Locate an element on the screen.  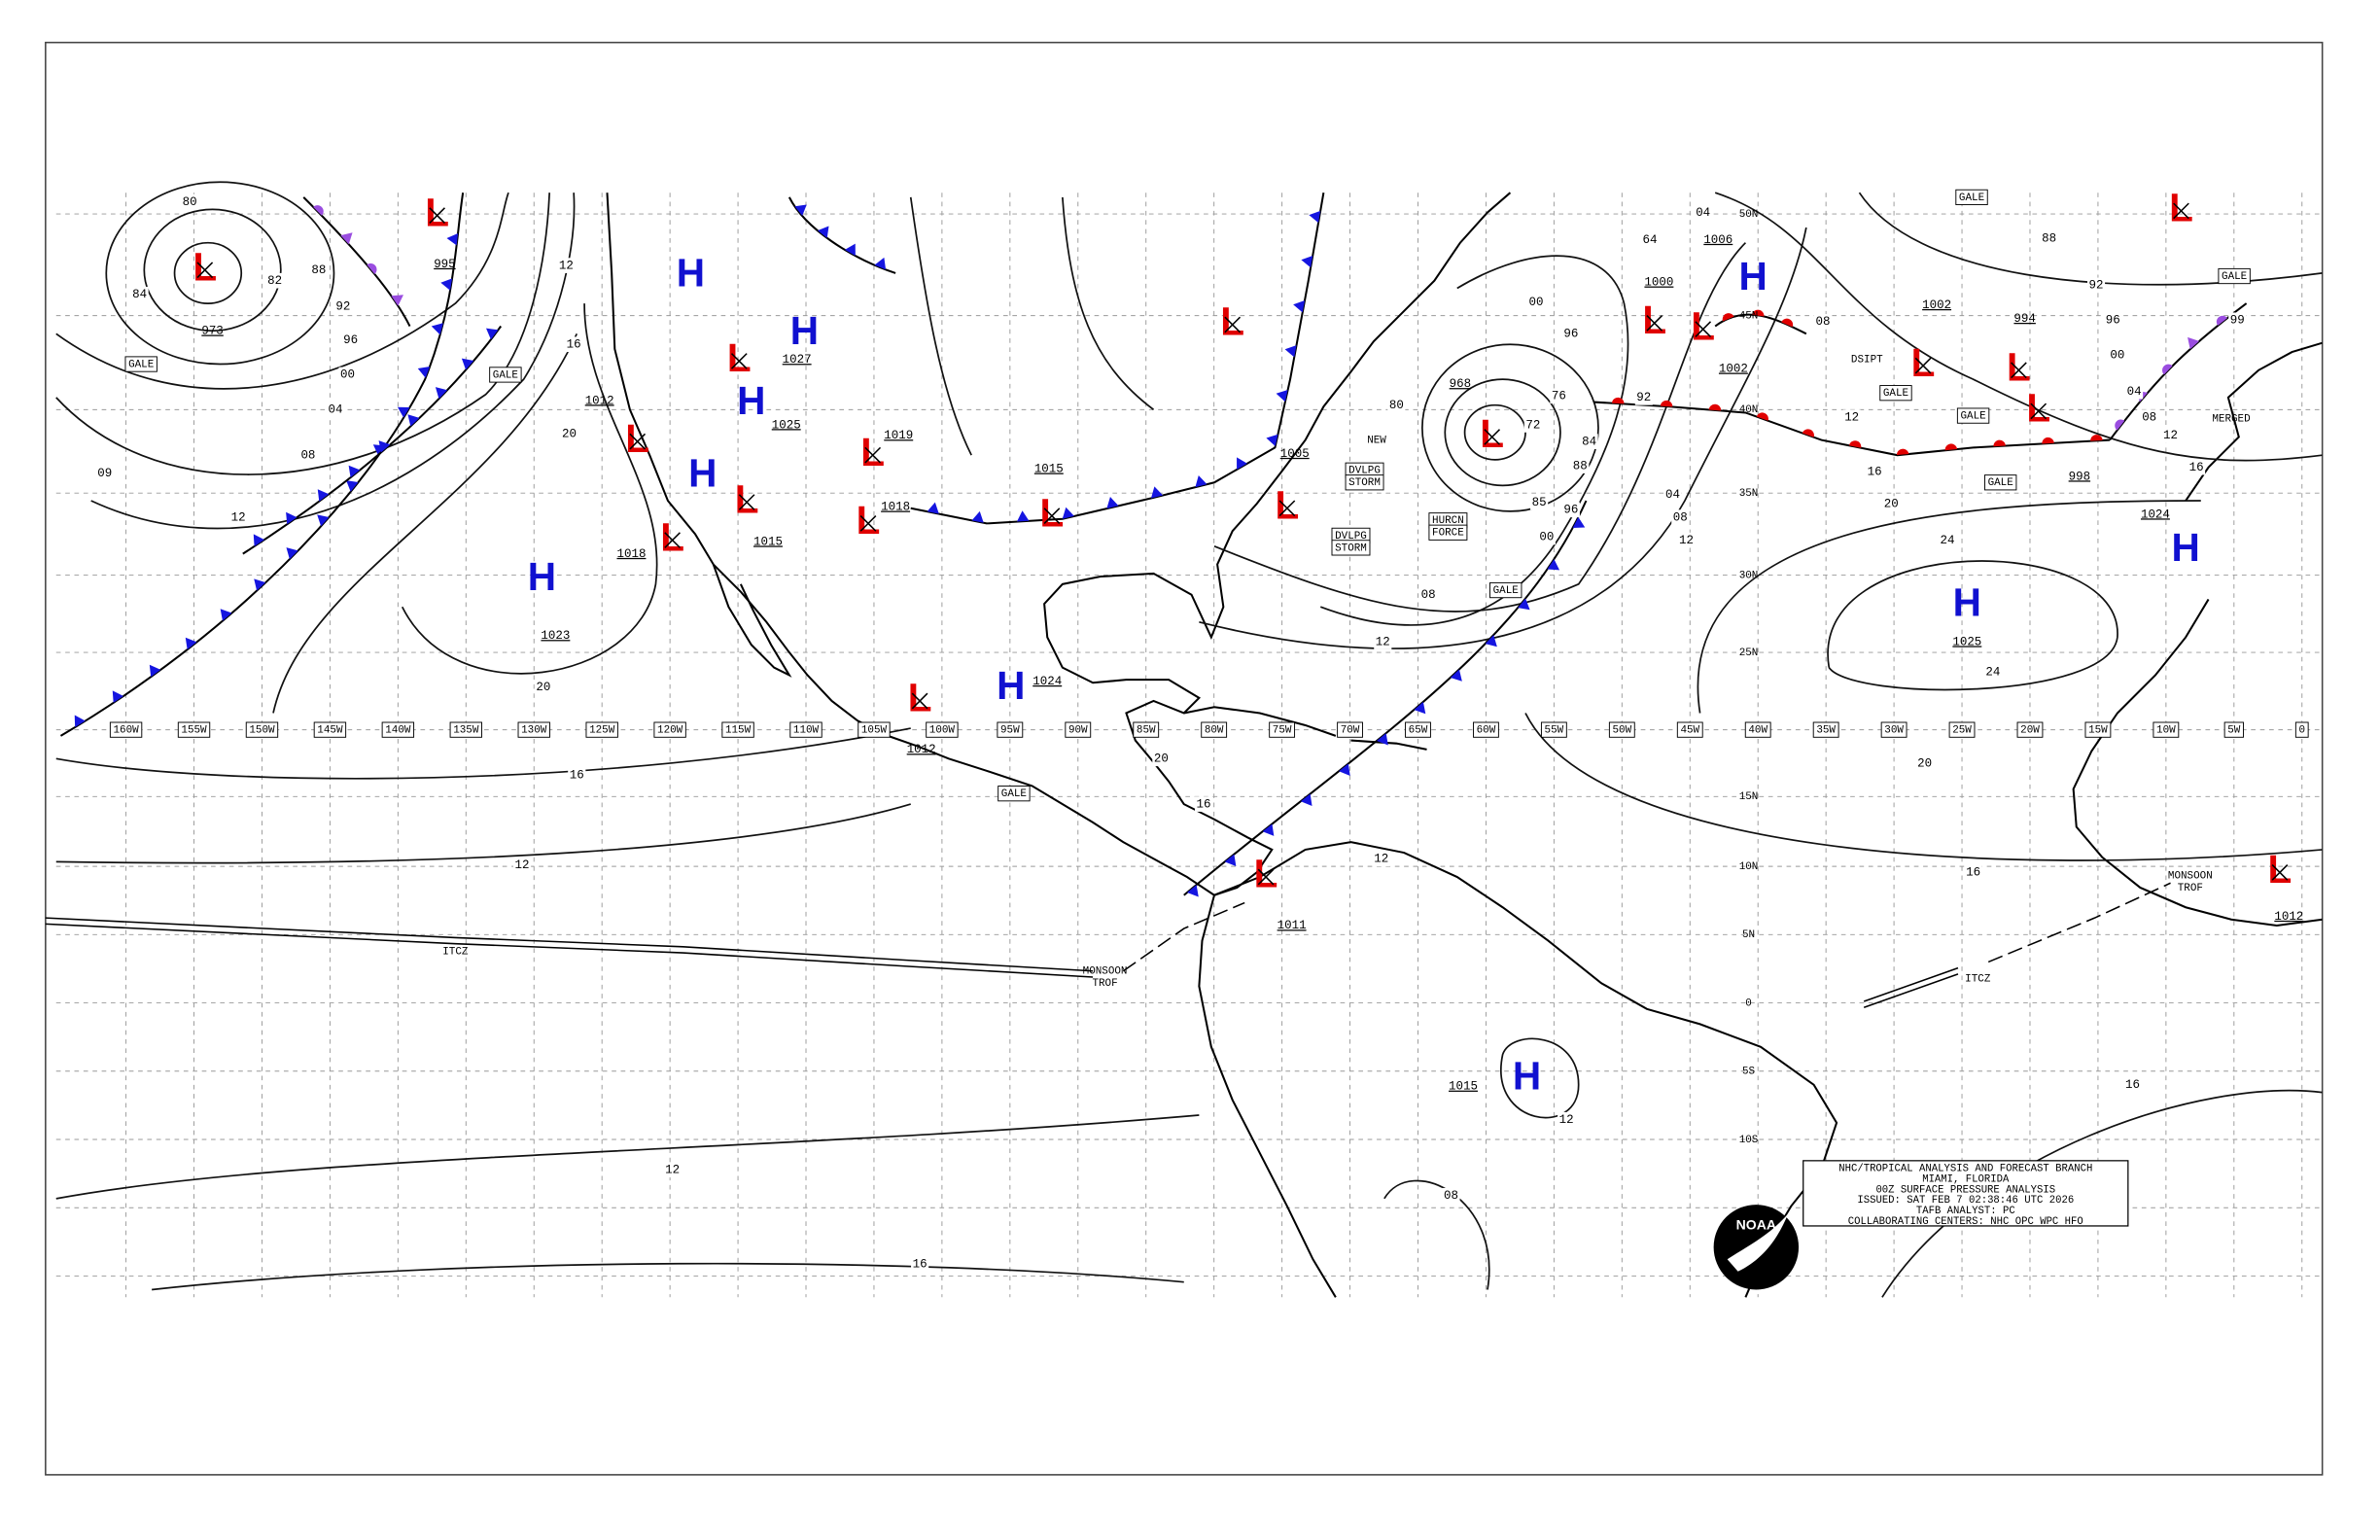
longitude-label: 25W is located at coordinates (1962, 731).